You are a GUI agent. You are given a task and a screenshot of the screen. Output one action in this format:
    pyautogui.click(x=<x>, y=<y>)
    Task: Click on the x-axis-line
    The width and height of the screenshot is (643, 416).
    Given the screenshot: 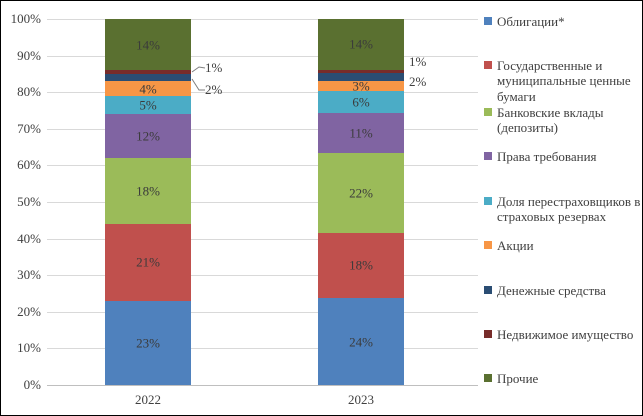 What is the action you would take?
    pyautogui.click(x=262, y=385)
    